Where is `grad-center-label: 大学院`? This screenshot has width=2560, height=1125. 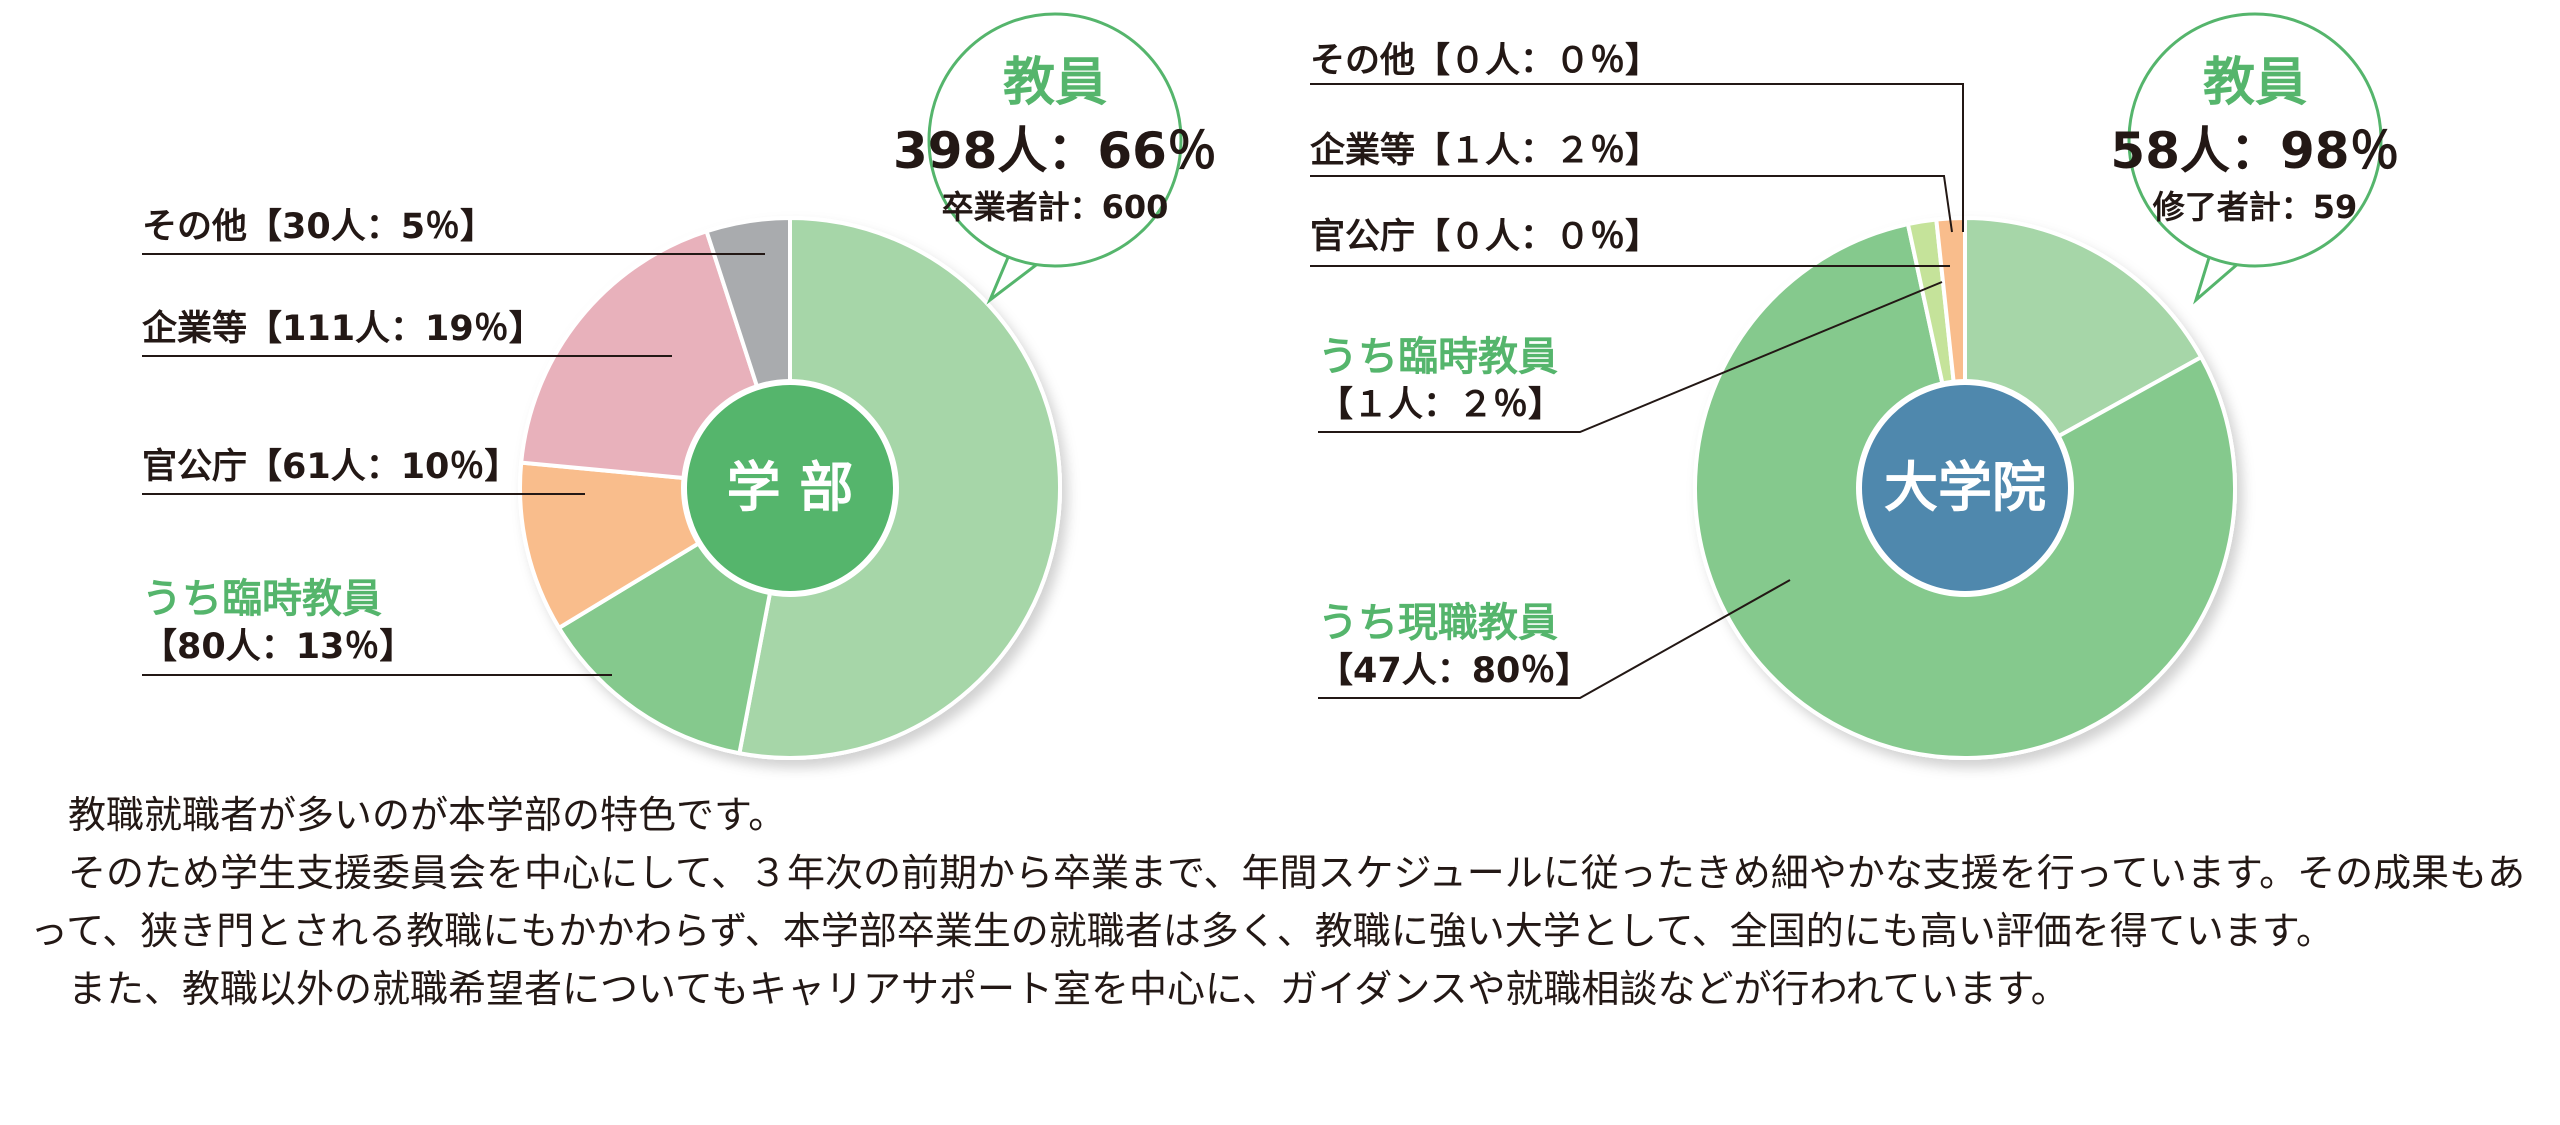 grad-center-label: 大学院 is located at coordinates (1965, 487).